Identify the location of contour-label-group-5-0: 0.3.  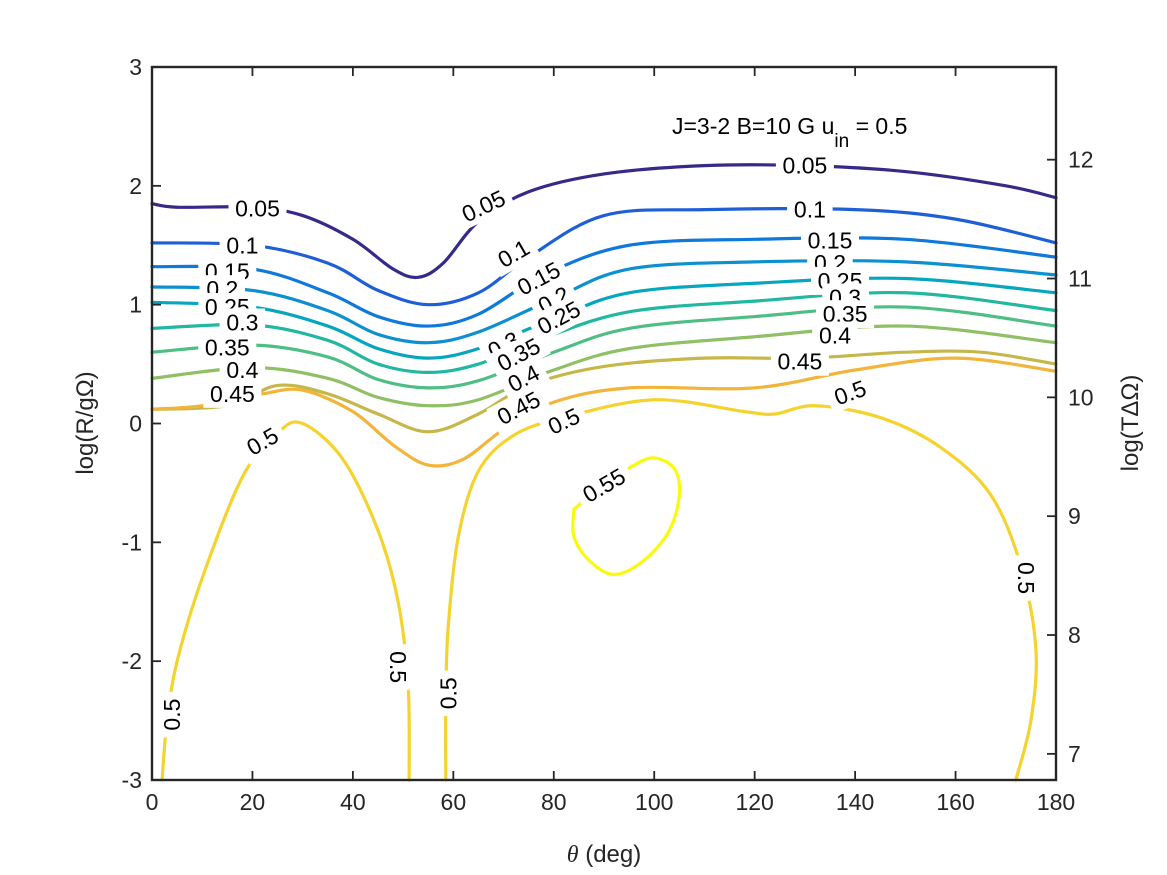
(242, 322).